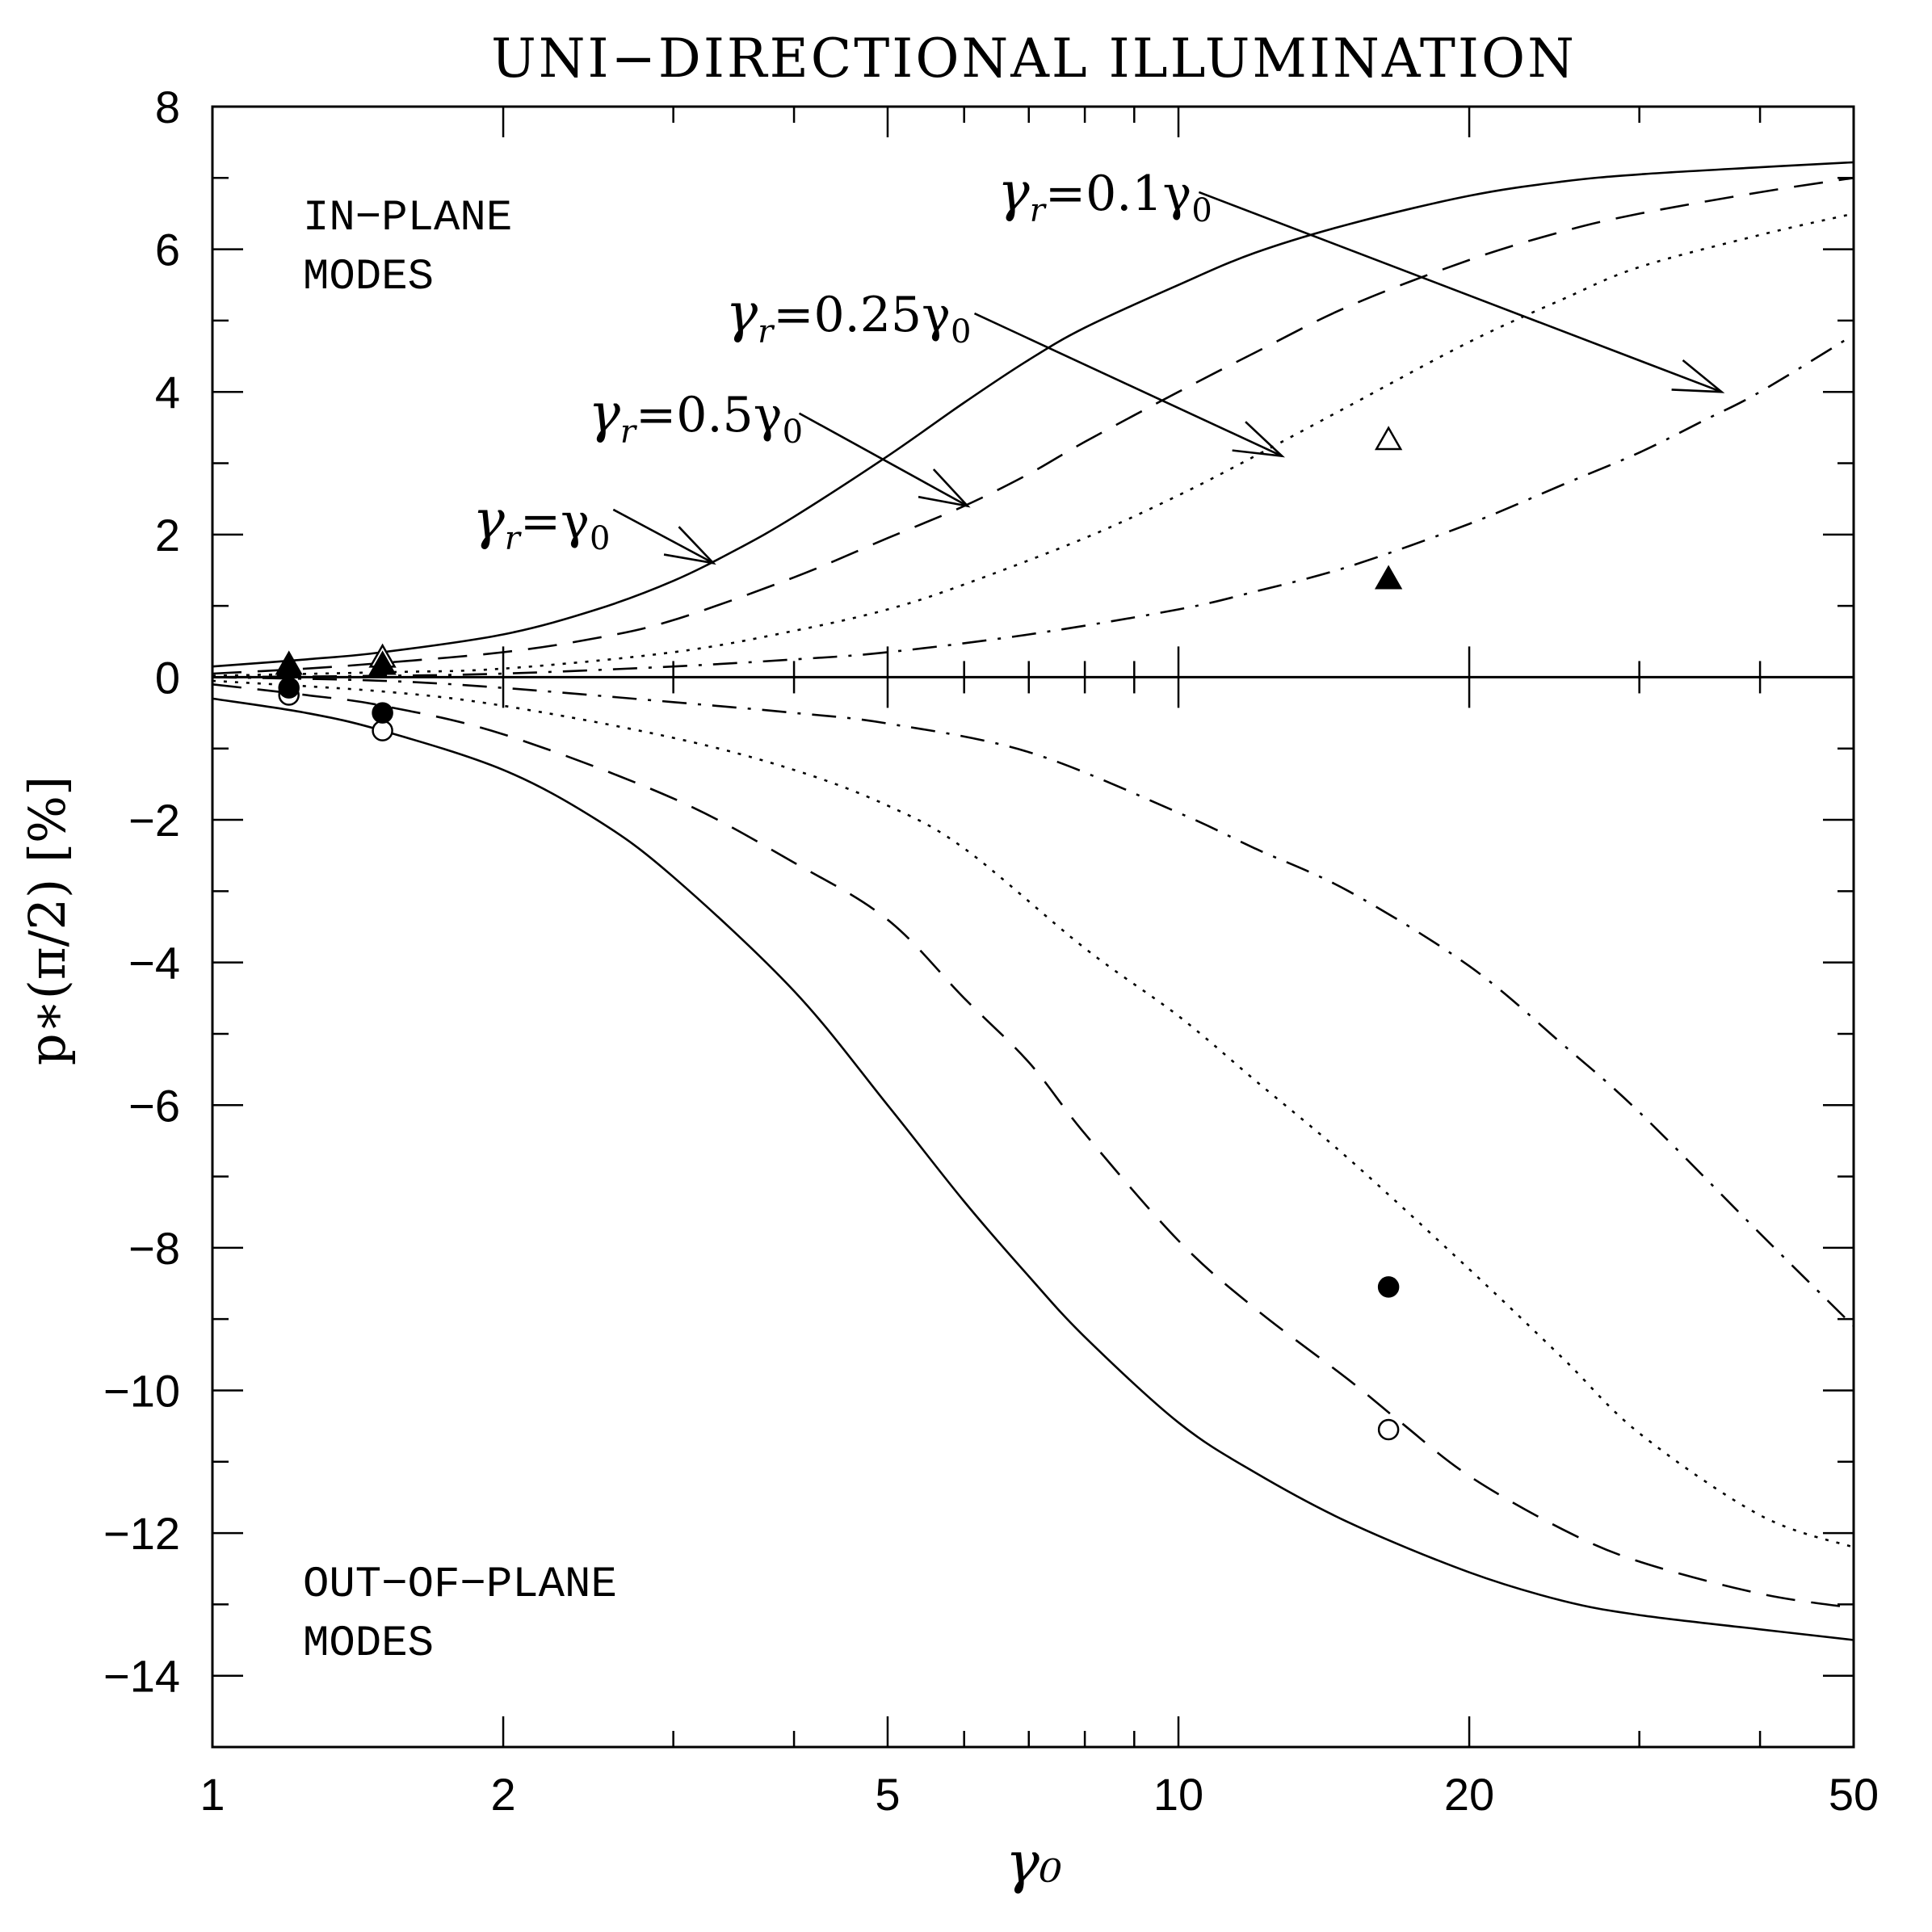  What do you see at coordinates (368, 277) in the screenshot?
I see `in-plane-label-line2: MODES` at bounding box center [368, 277].